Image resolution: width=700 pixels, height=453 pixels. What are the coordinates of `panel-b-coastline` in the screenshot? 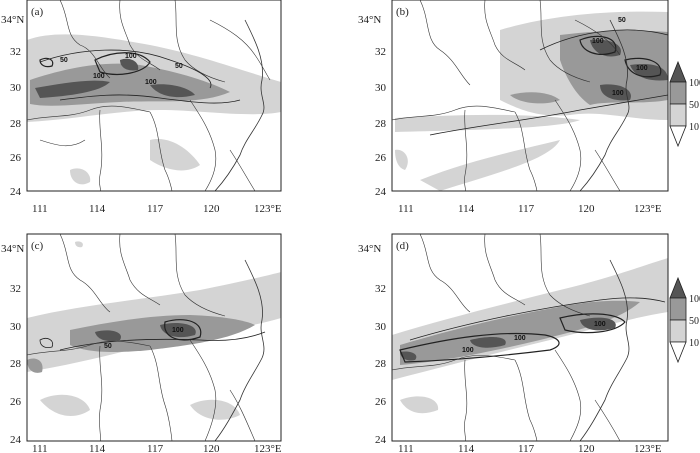 It's located at (604, 105).